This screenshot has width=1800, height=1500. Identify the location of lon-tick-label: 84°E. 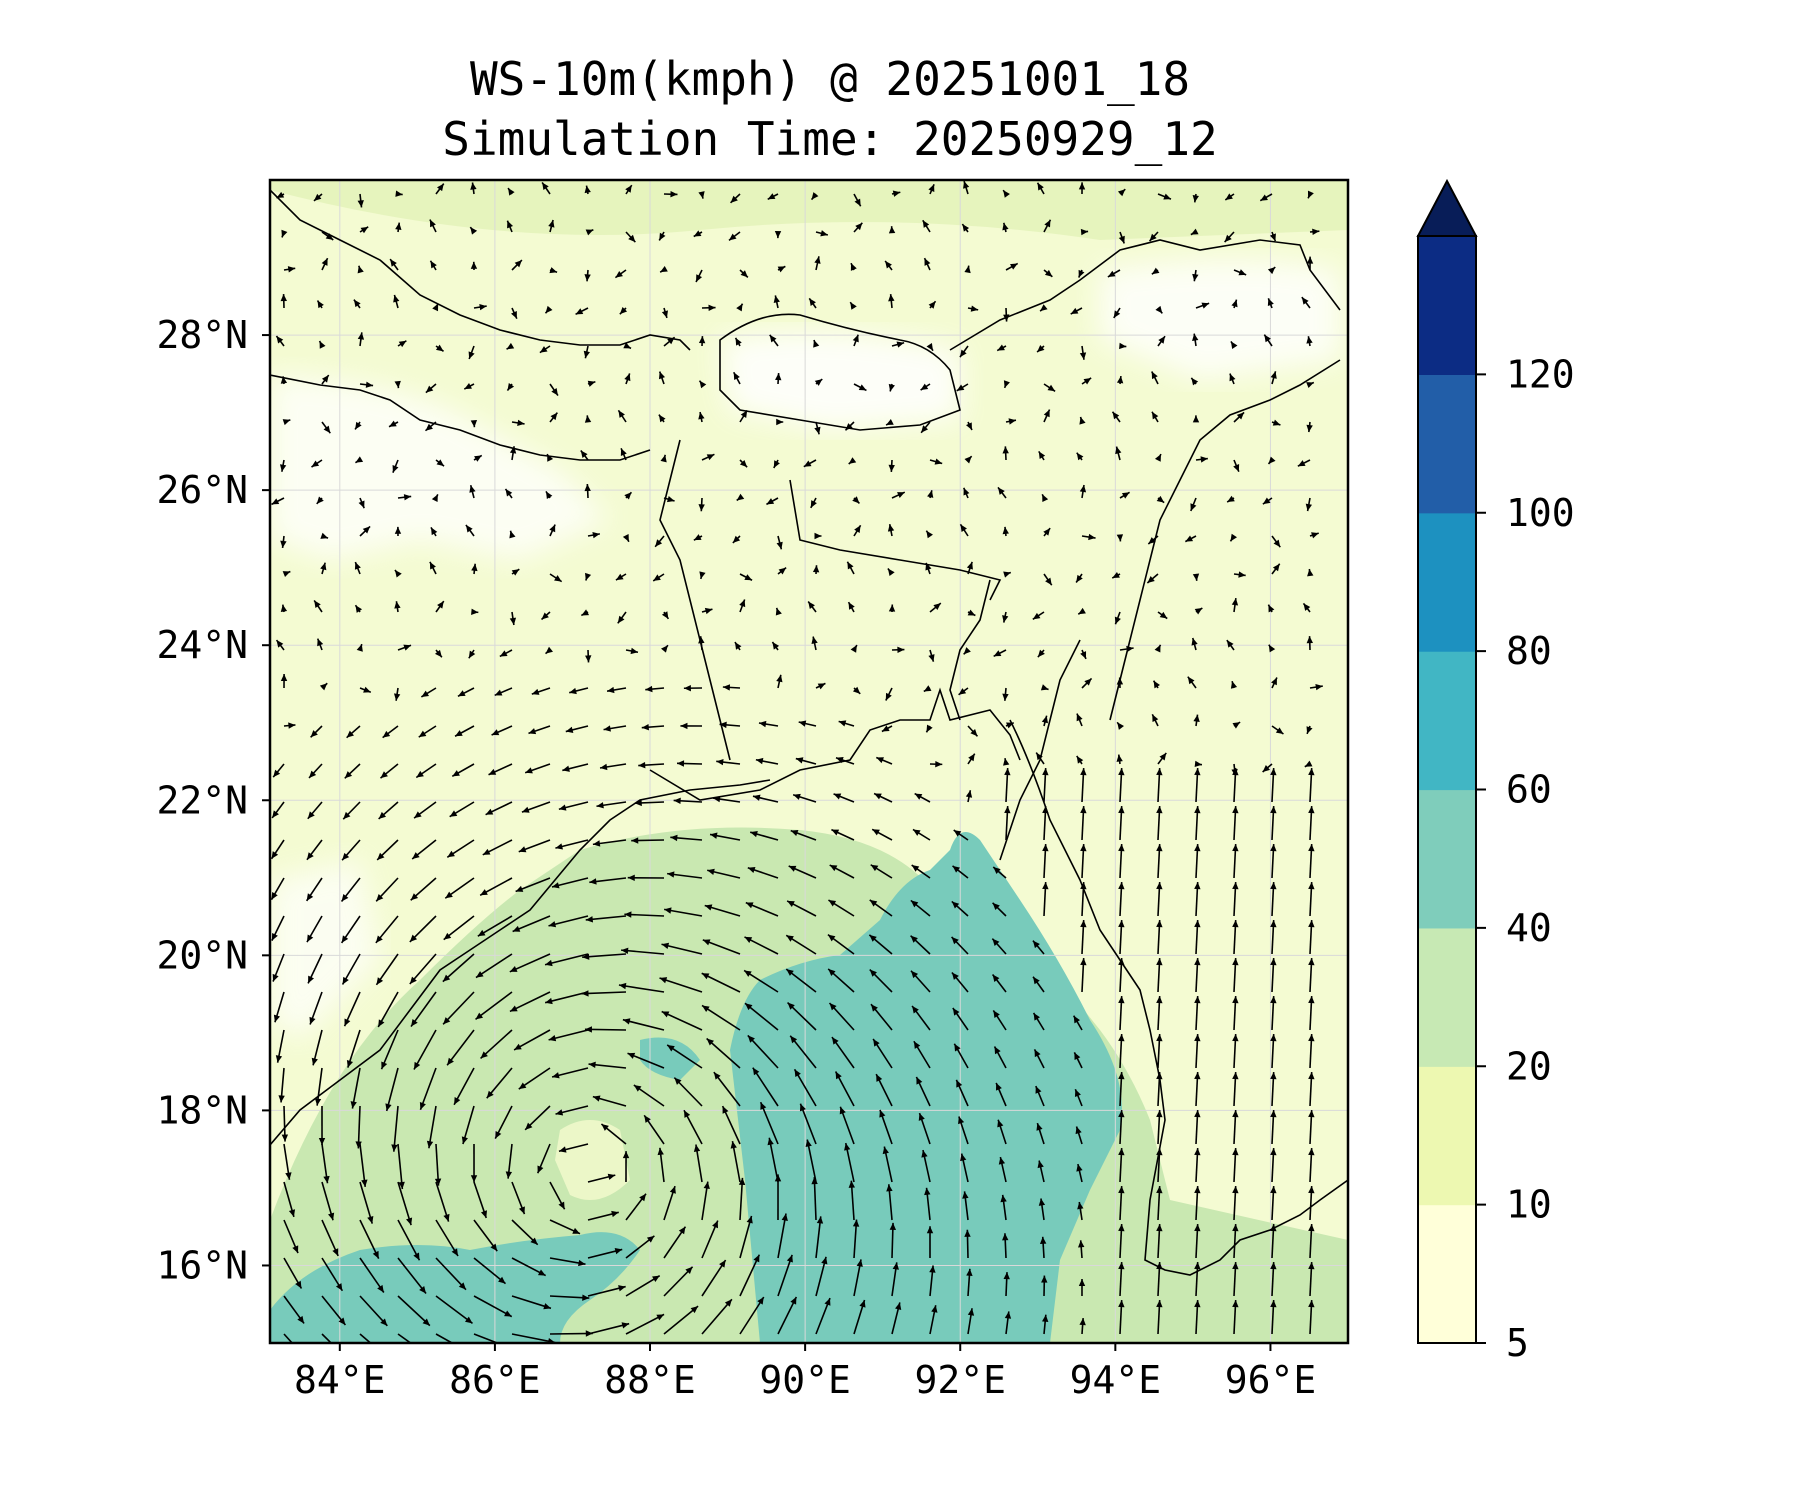
(340, 1380).